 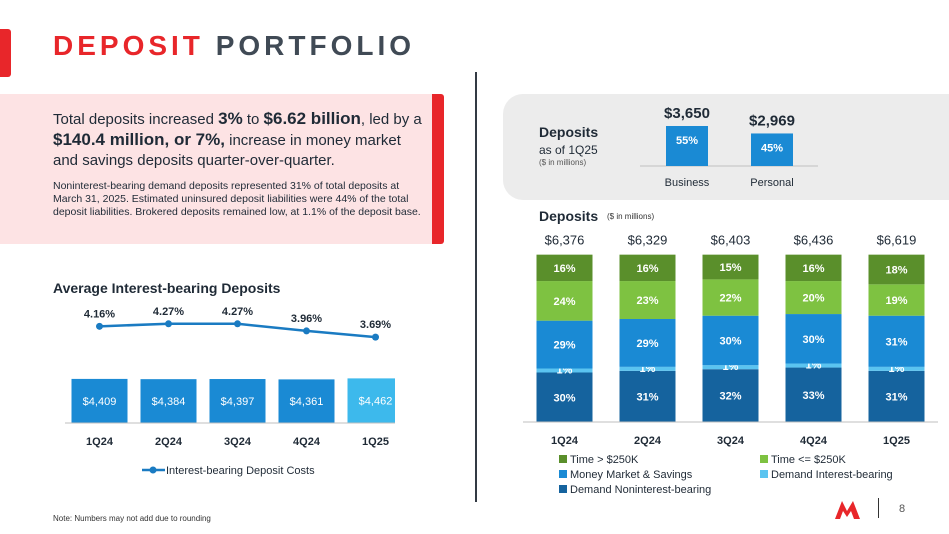 What do you see at coordinates (897, 240) in the screenshot?
I see `stack-total-label: $6,619` at bounding box center [897, 240].